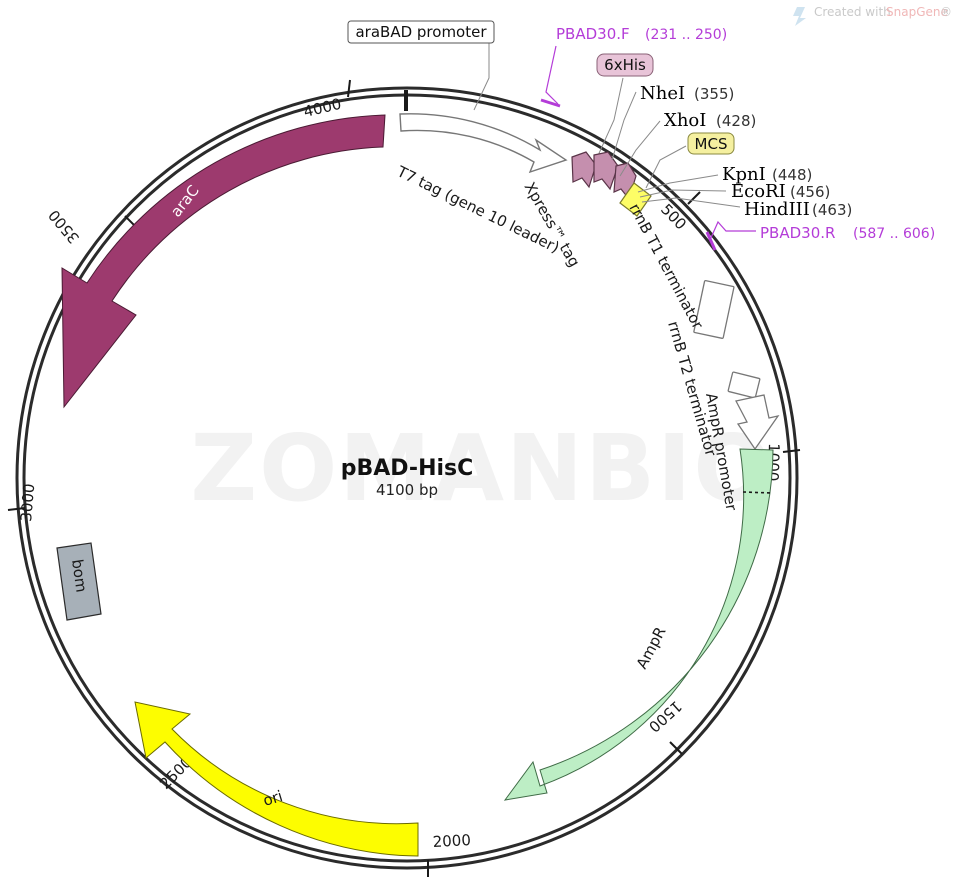 Image resolution: width=964 pixels, height=893 pixels. Describe the element at coordinates (710, 120) in the screenshot. I see `restriction-site-xhoi: XhoI (428)` at that location.